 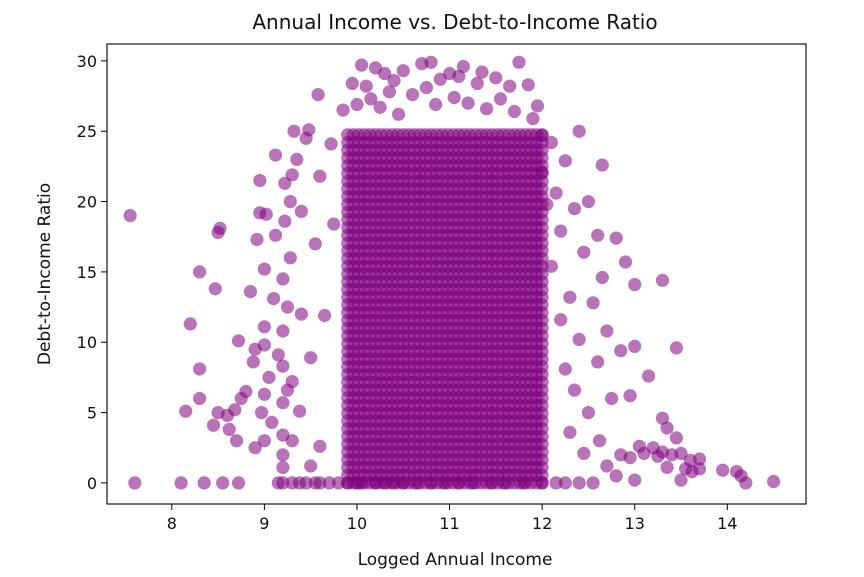 I want to click on x-tick-label: 10, so click(x=357, y=523).